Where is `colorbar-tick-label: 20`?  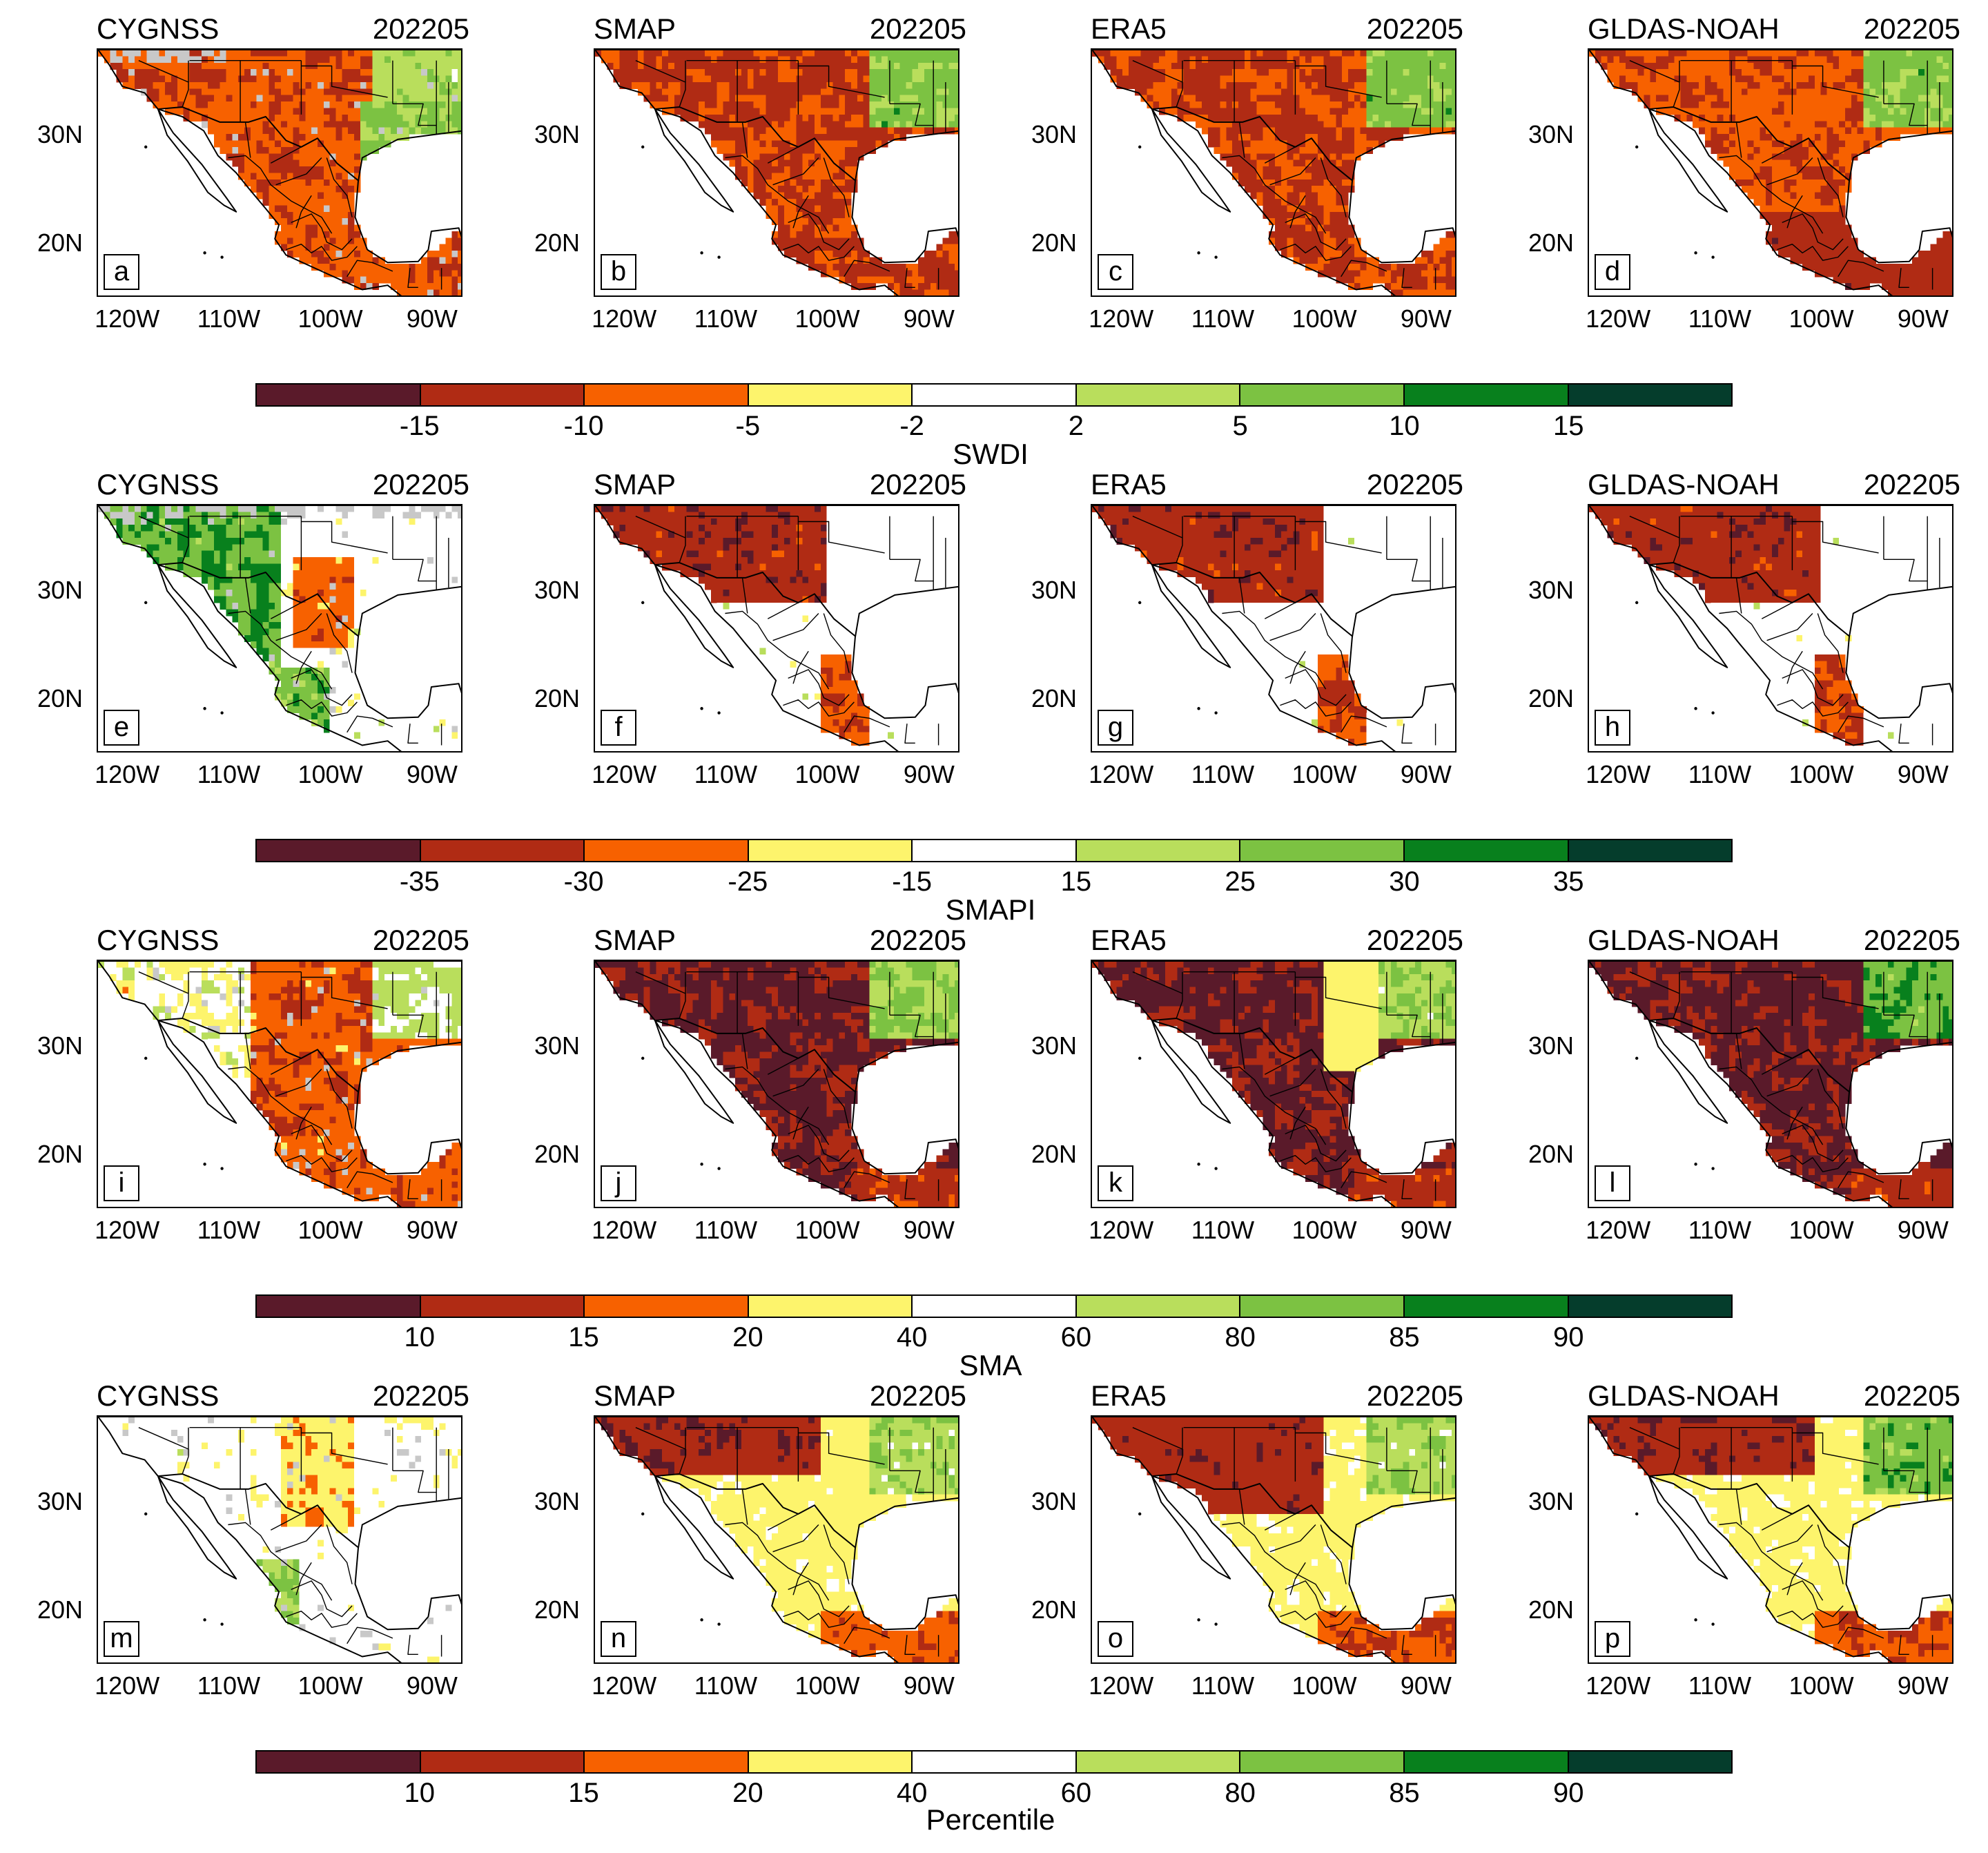
colorbar-tick-label: 20 is located at coordinates (747, 1793).